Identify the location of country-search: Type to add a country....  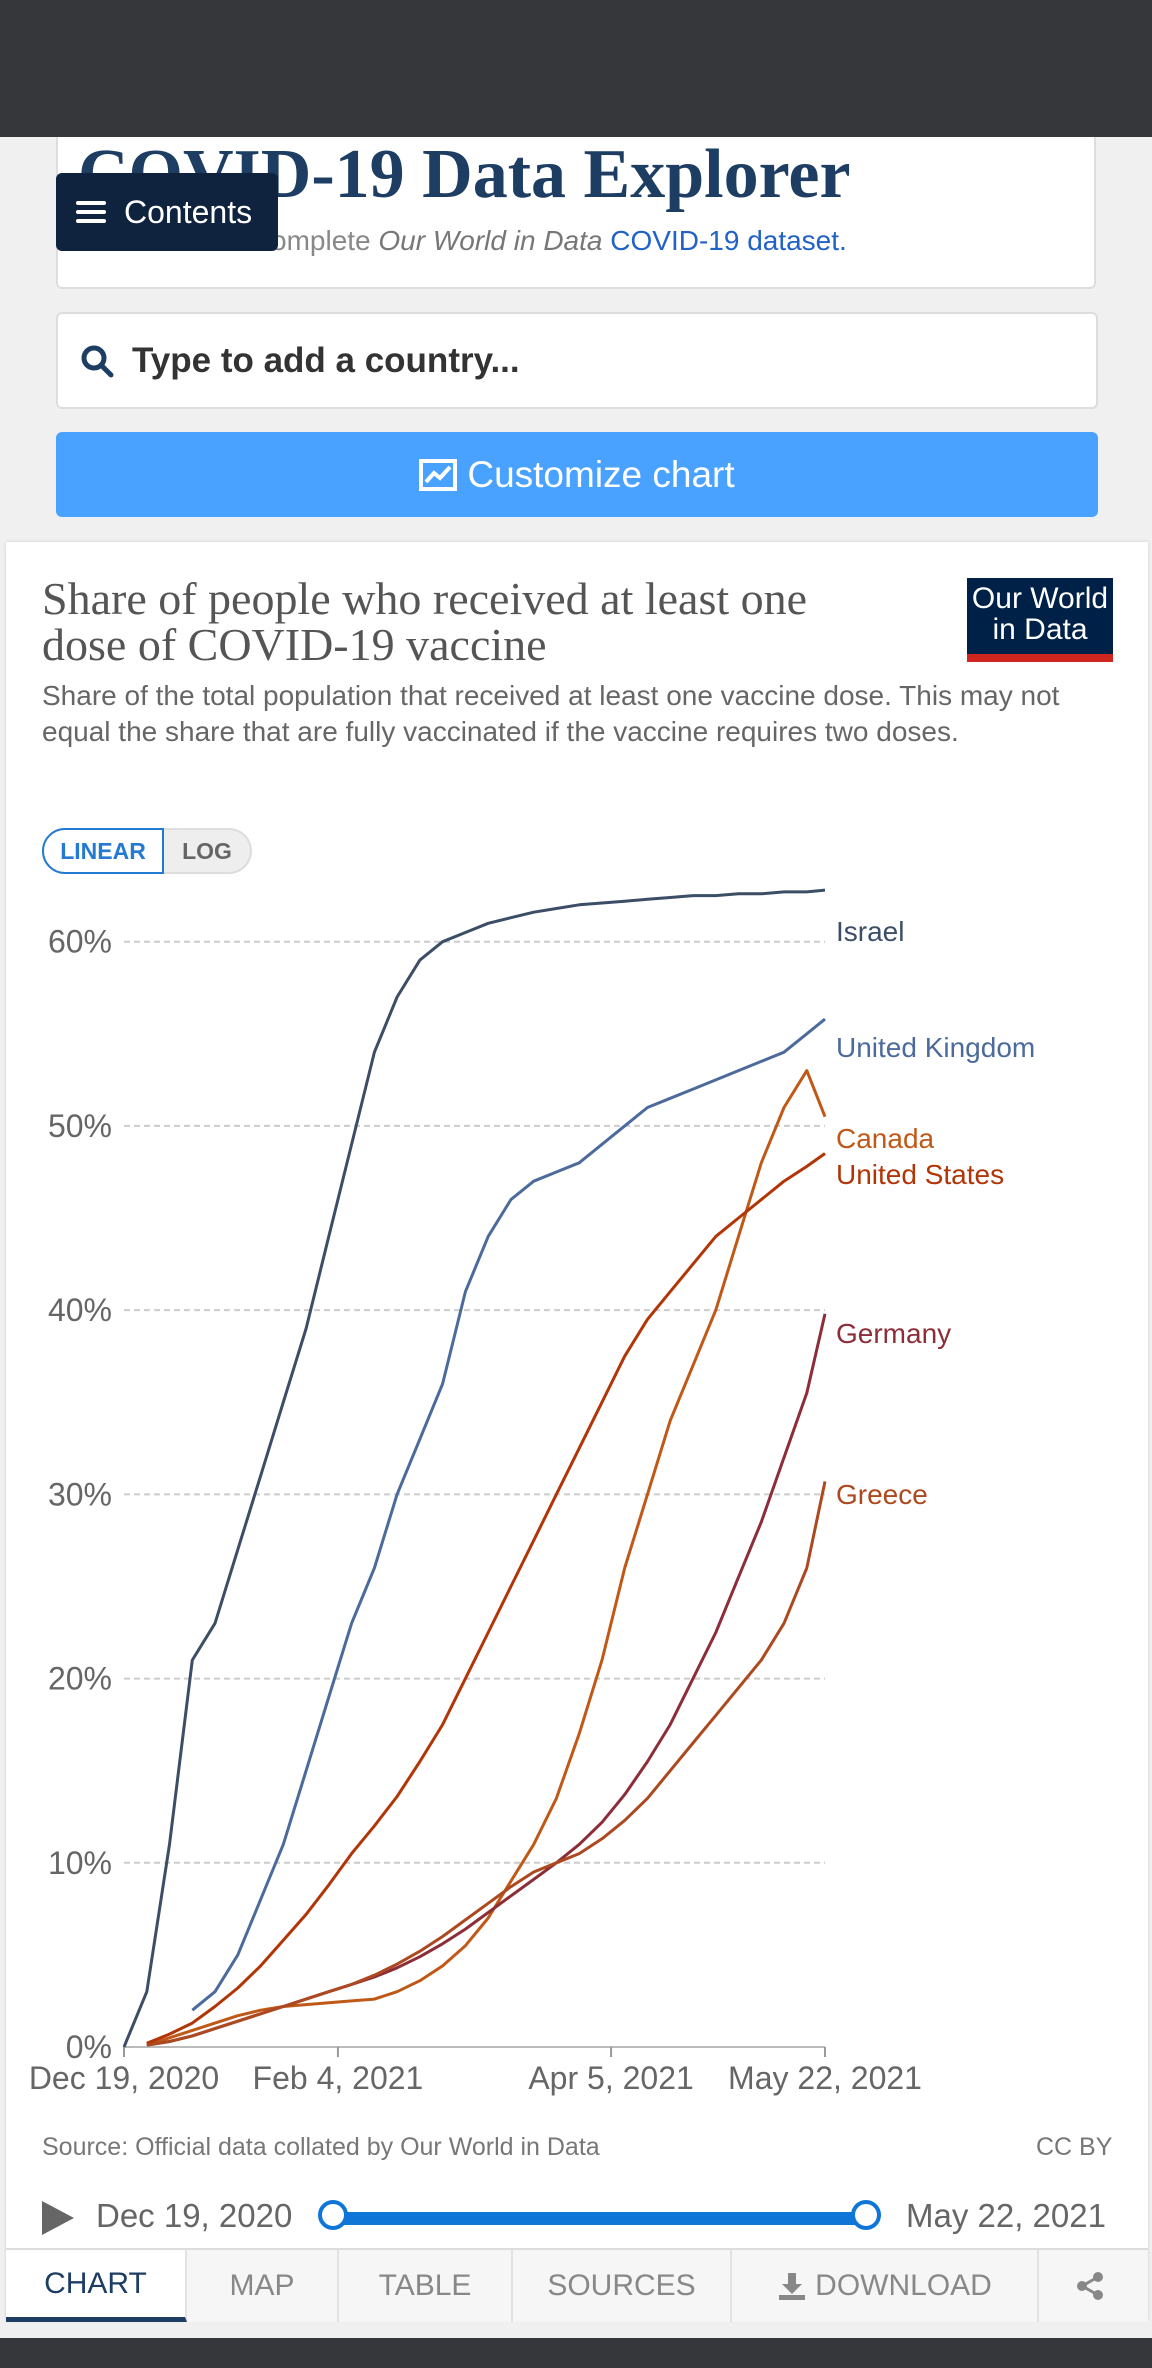
(577, 360).